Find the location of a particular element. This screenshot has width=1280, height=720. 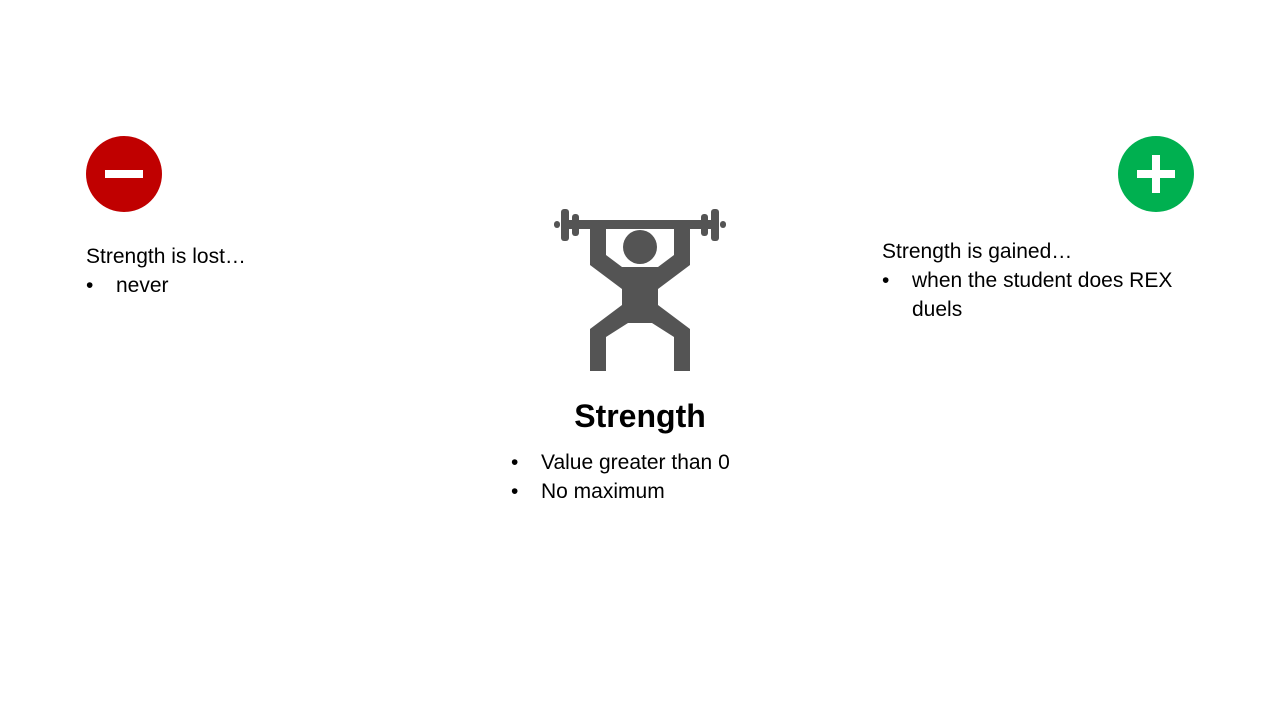

list-item: Value greater than 0 is located at coordinates (620, 462).